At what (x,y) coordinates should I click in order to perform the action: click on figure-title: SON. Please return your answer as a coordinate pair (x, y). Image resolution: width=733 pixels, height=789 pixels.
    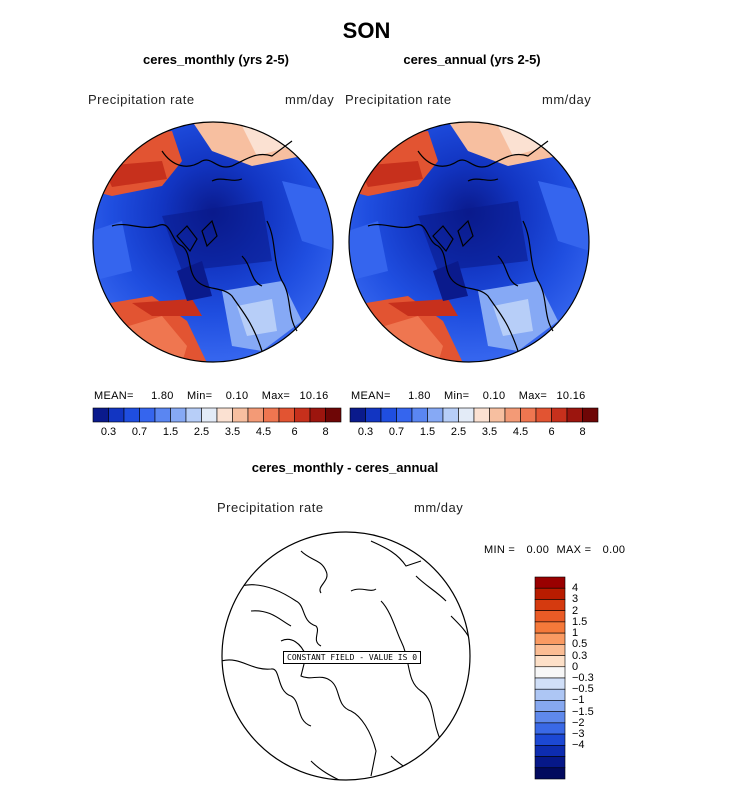
    Looking at the image, I should click on (366, 30).